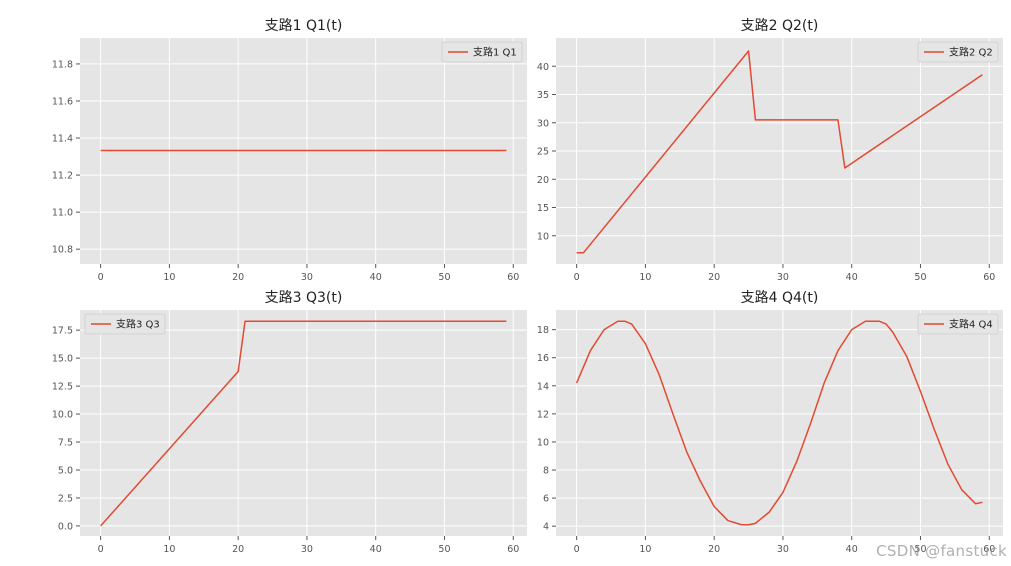 The width and height of the screenshot is (1011, 566). I want to click on y-tick-label: 11.4, so click(62, 139).